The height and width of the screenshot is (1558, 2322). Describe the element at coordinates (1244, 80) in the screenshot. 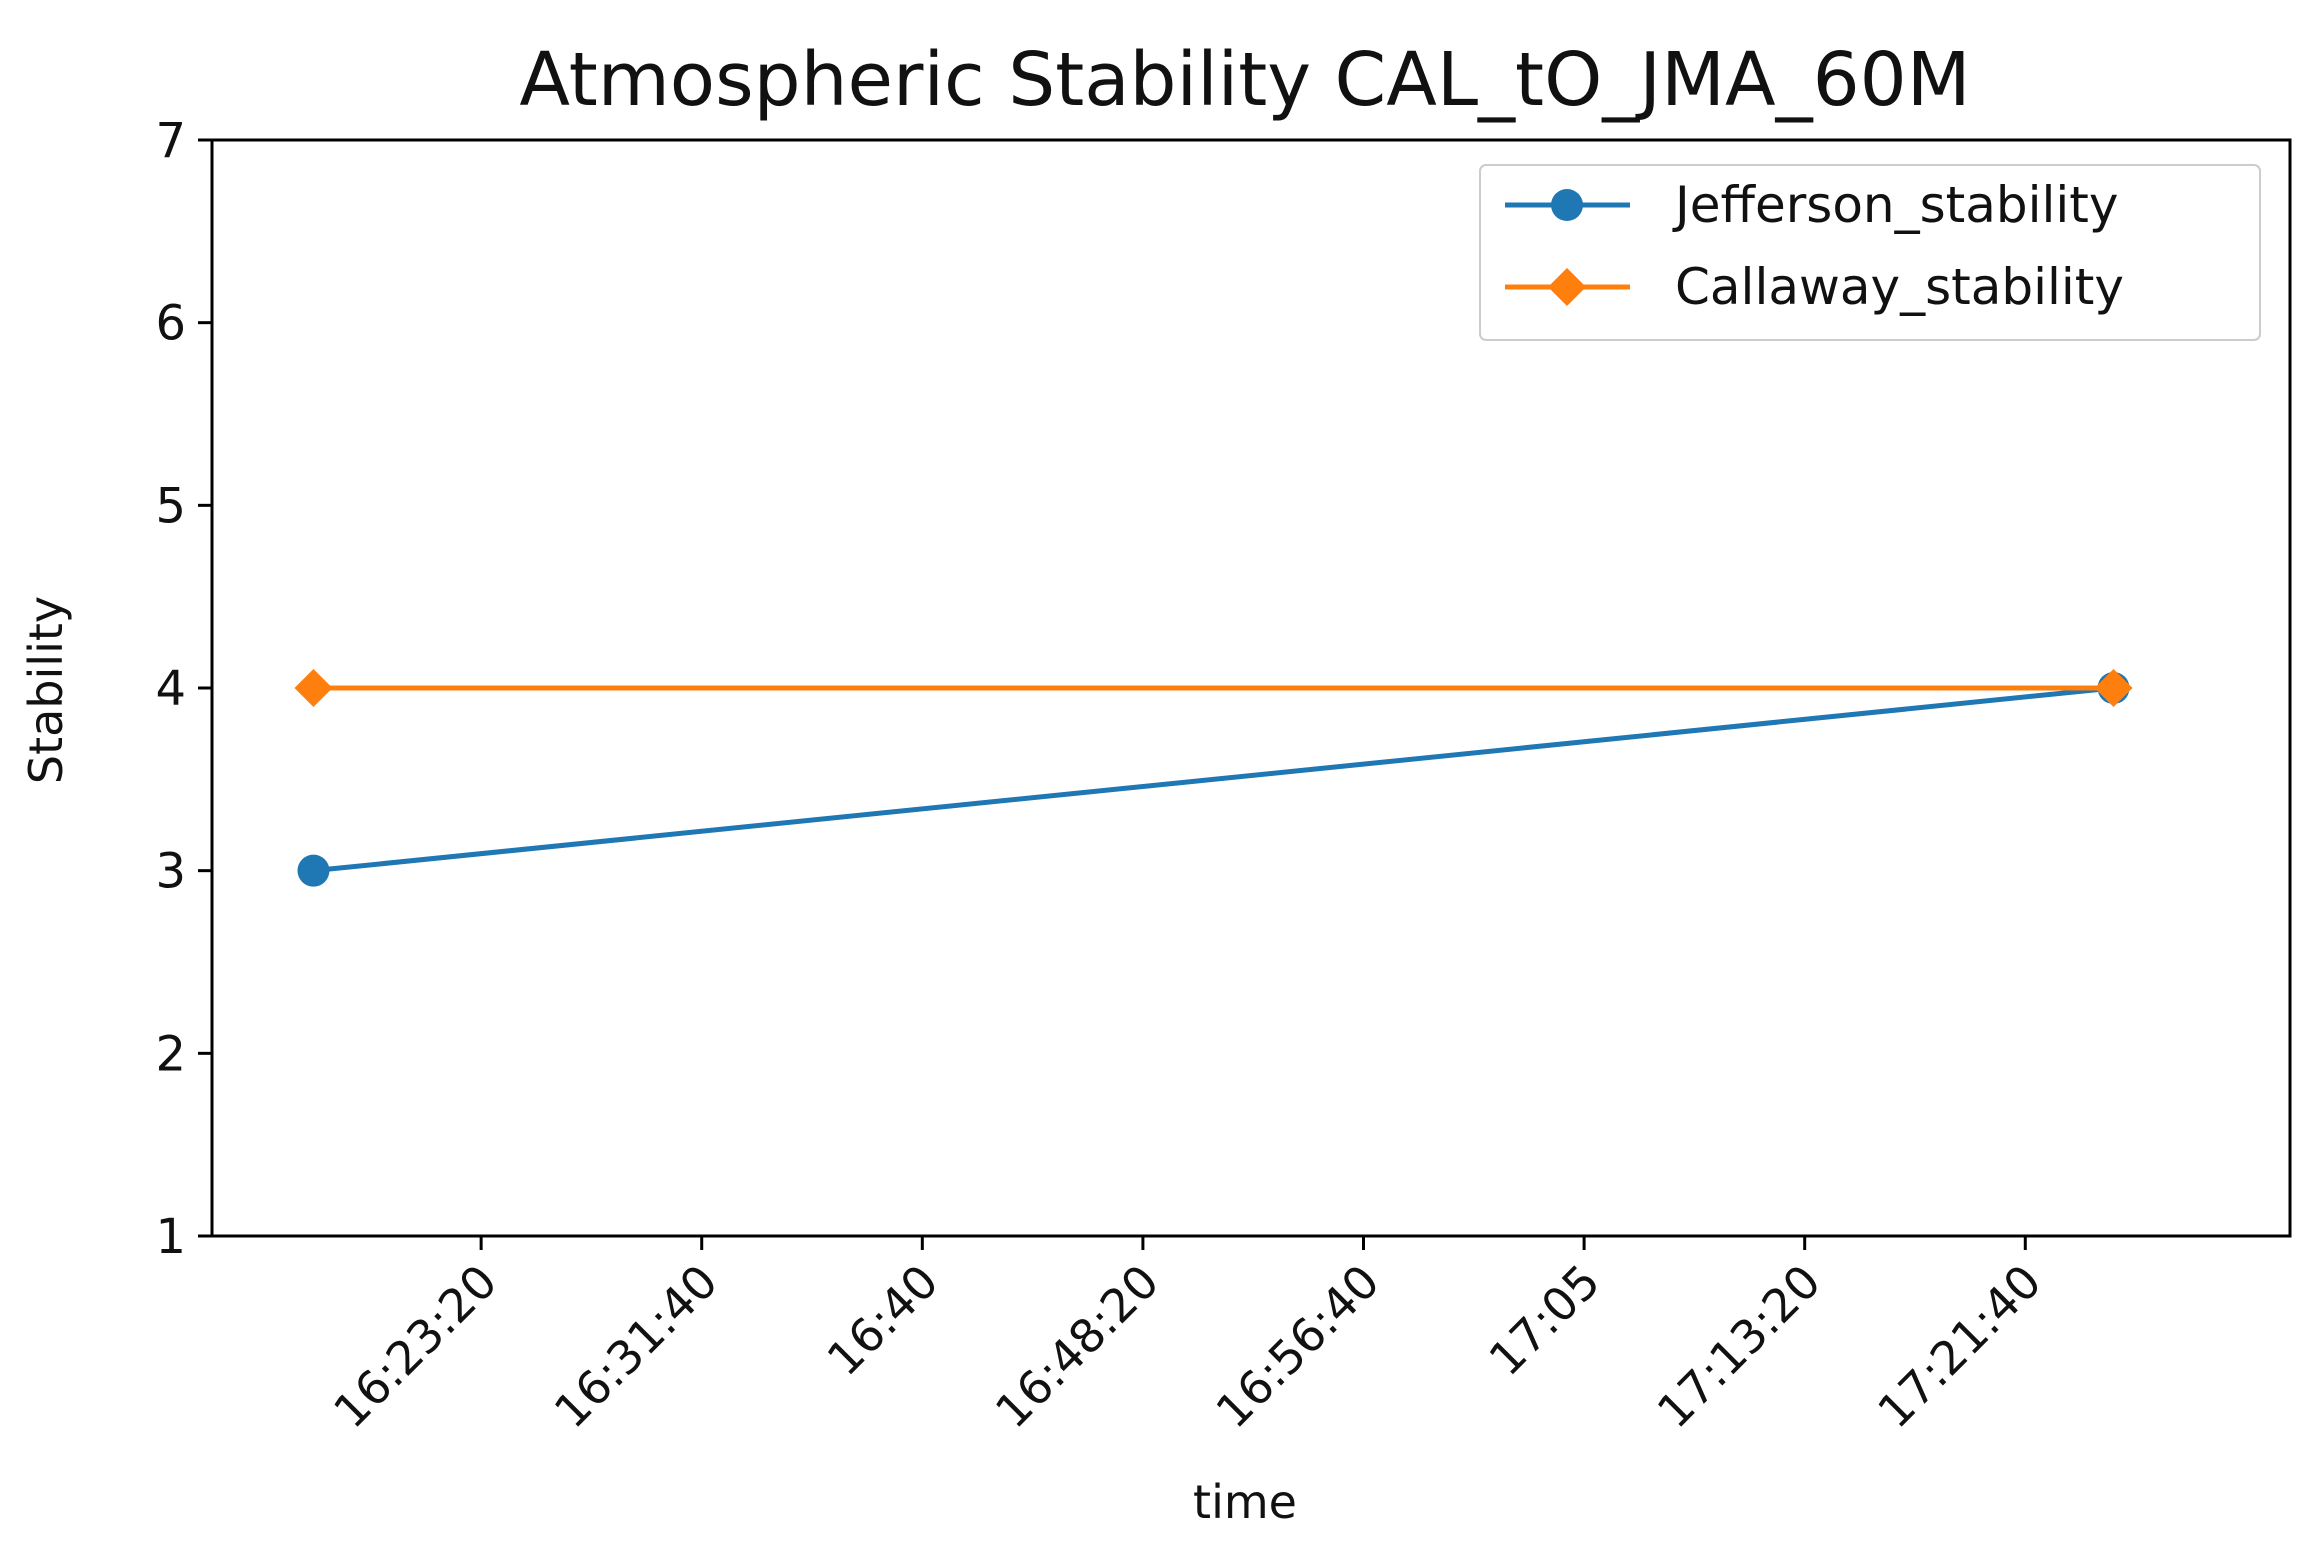

I see `chart-title: Atmospheric Stability CAL_tO_JMA_60M` at that location.